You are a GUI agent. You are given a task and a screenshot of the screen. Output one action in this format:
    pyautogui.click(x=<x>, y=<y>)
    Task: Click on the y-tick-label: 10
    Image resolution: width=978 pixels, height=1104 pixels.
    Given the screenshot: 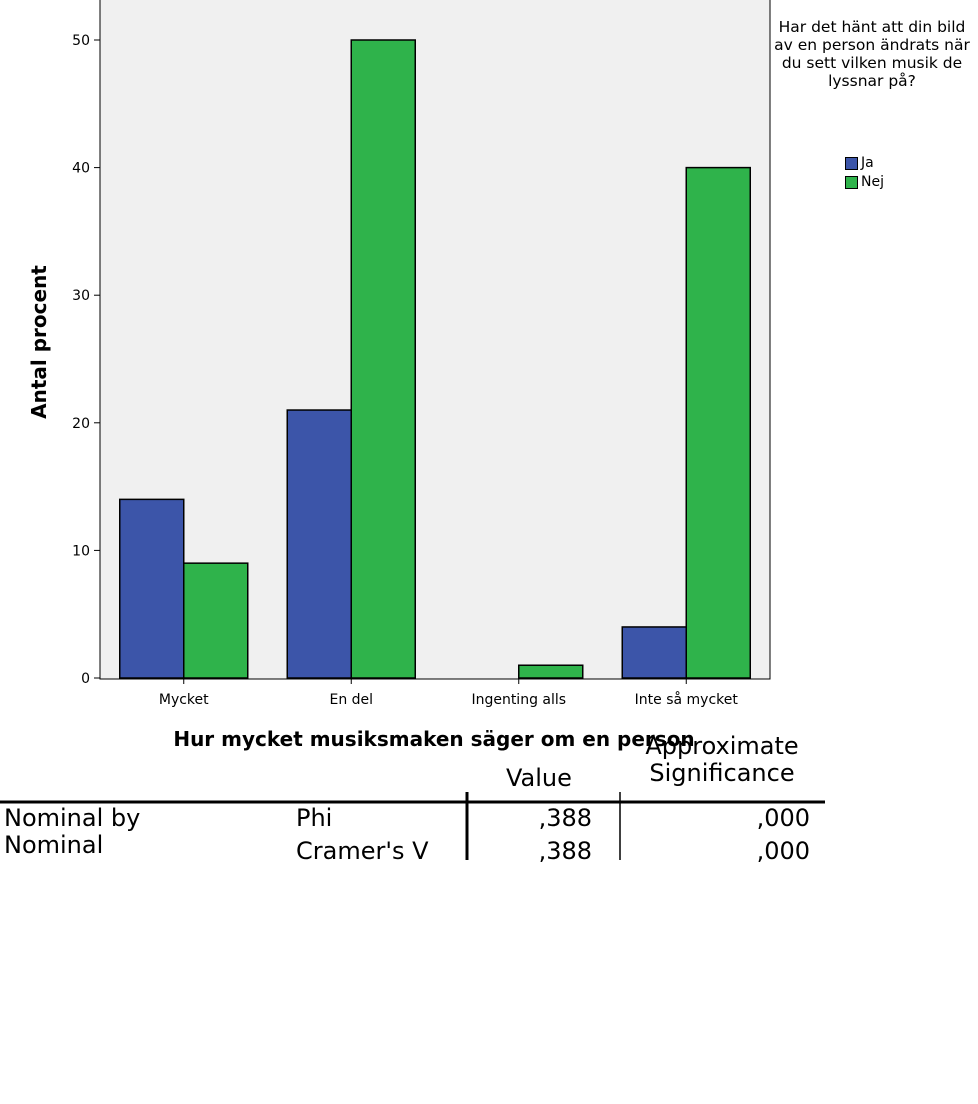 What is the action you would take?
    pyautogui.click(x=81, y=551)
    